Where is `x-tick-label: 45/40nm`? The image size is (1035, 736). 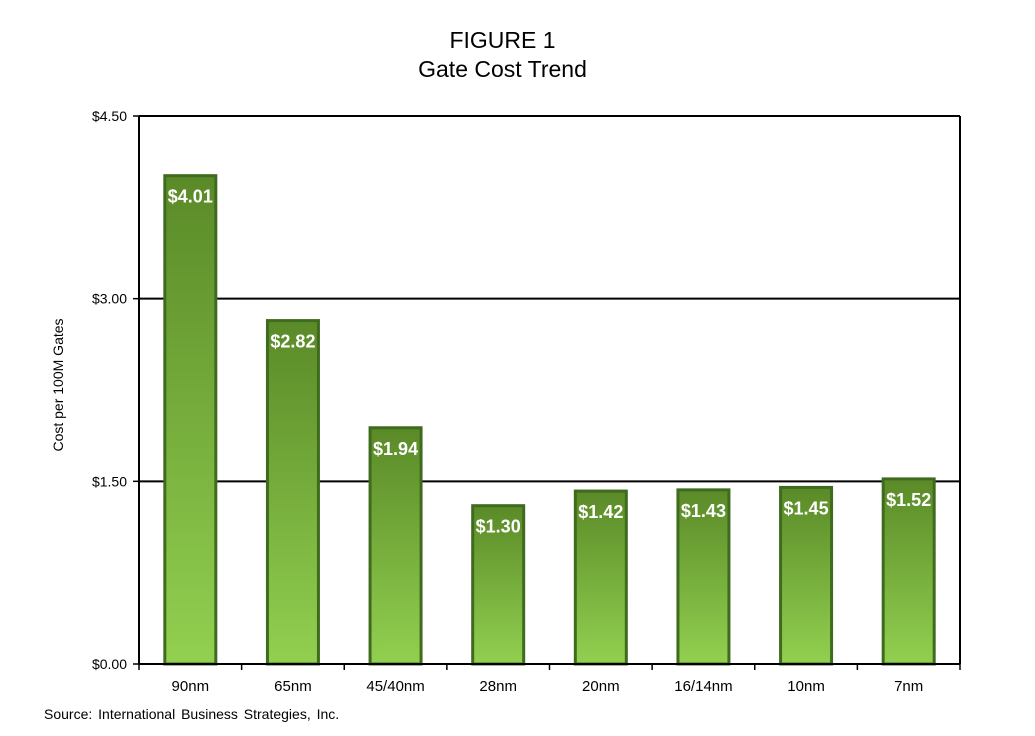
x-tick-label: 45/40nm is located at coordinates (395, 686).